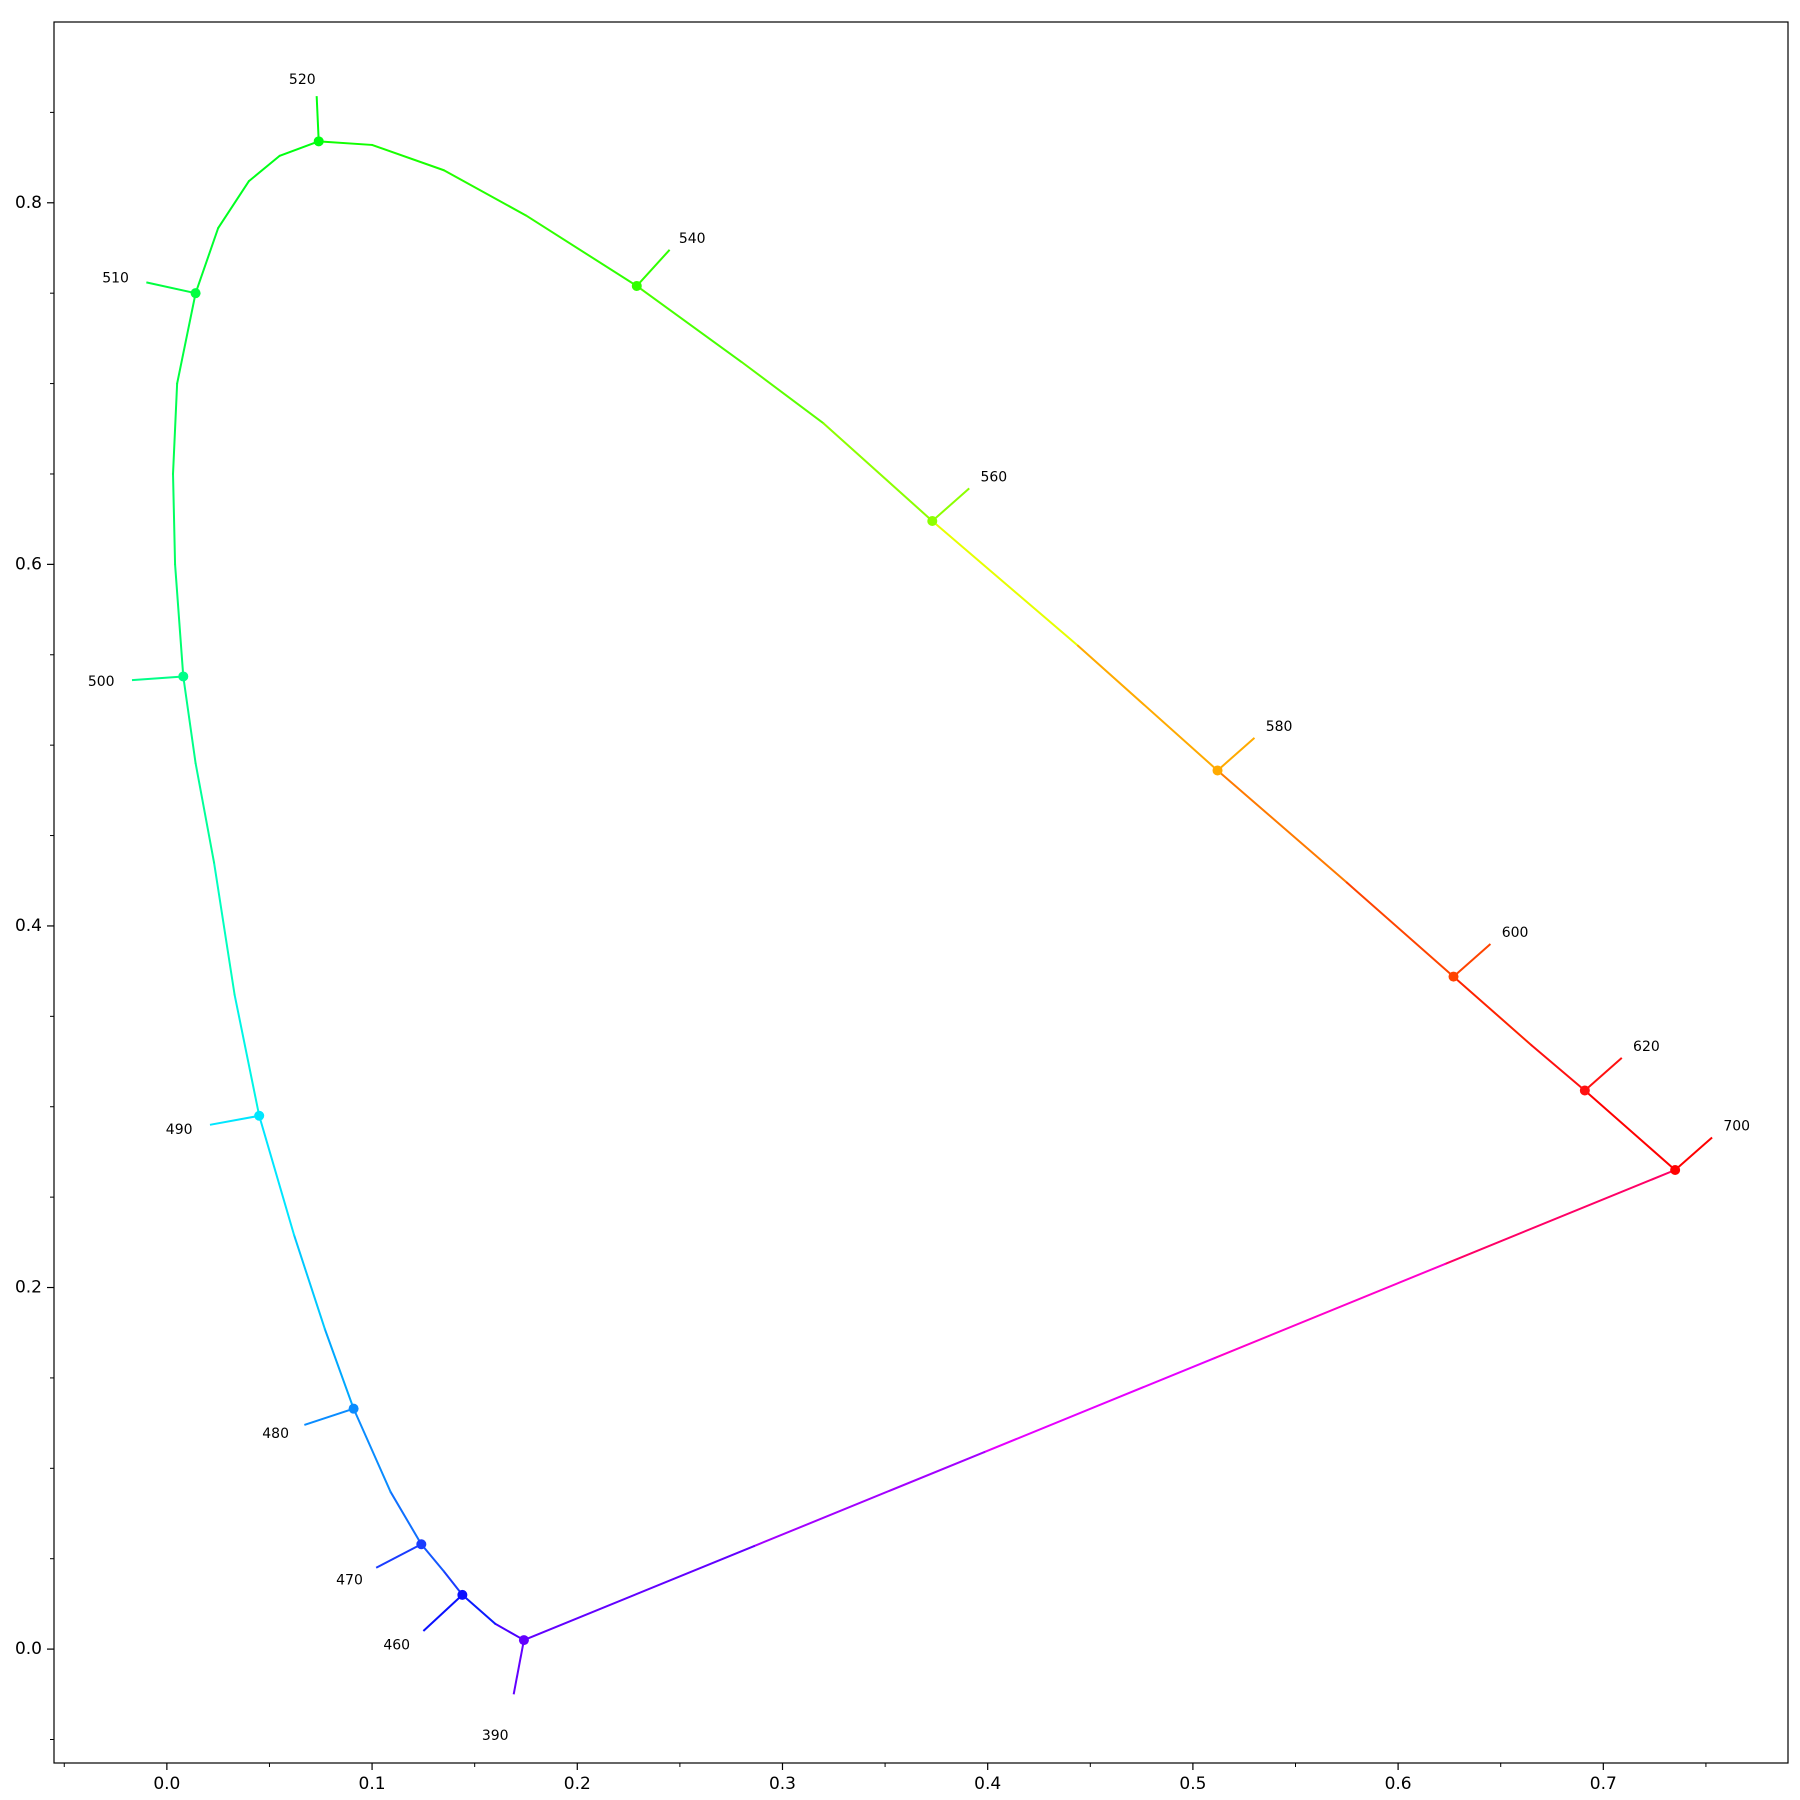 Image resolution: width=1800 pixels, height=1800 pixels. Describe the element at coordinates (396, 1645) in the screenshot. I see `wavelength-label: 460` at that location.